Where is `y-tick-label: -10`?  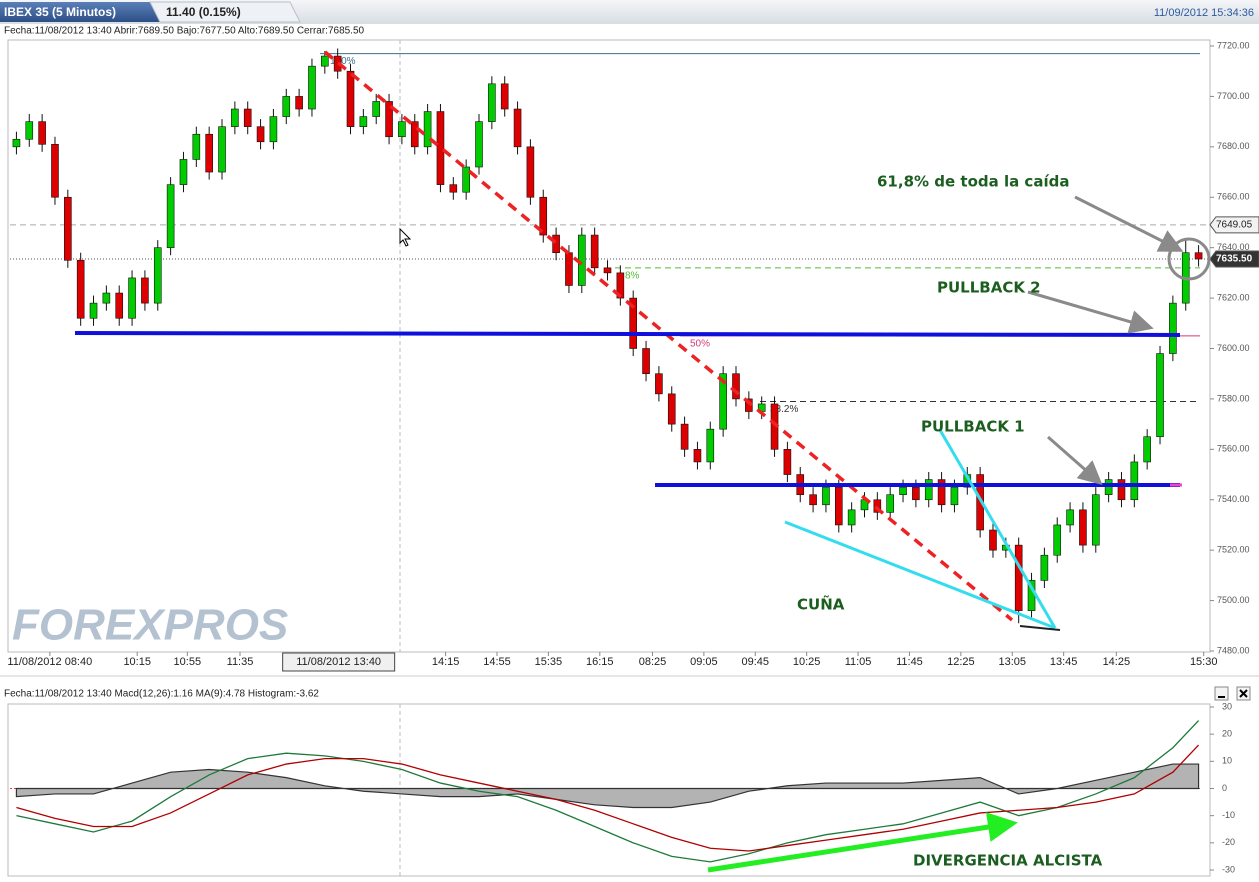 y-tick-label: -10 is located at coordinates (1228, 815).